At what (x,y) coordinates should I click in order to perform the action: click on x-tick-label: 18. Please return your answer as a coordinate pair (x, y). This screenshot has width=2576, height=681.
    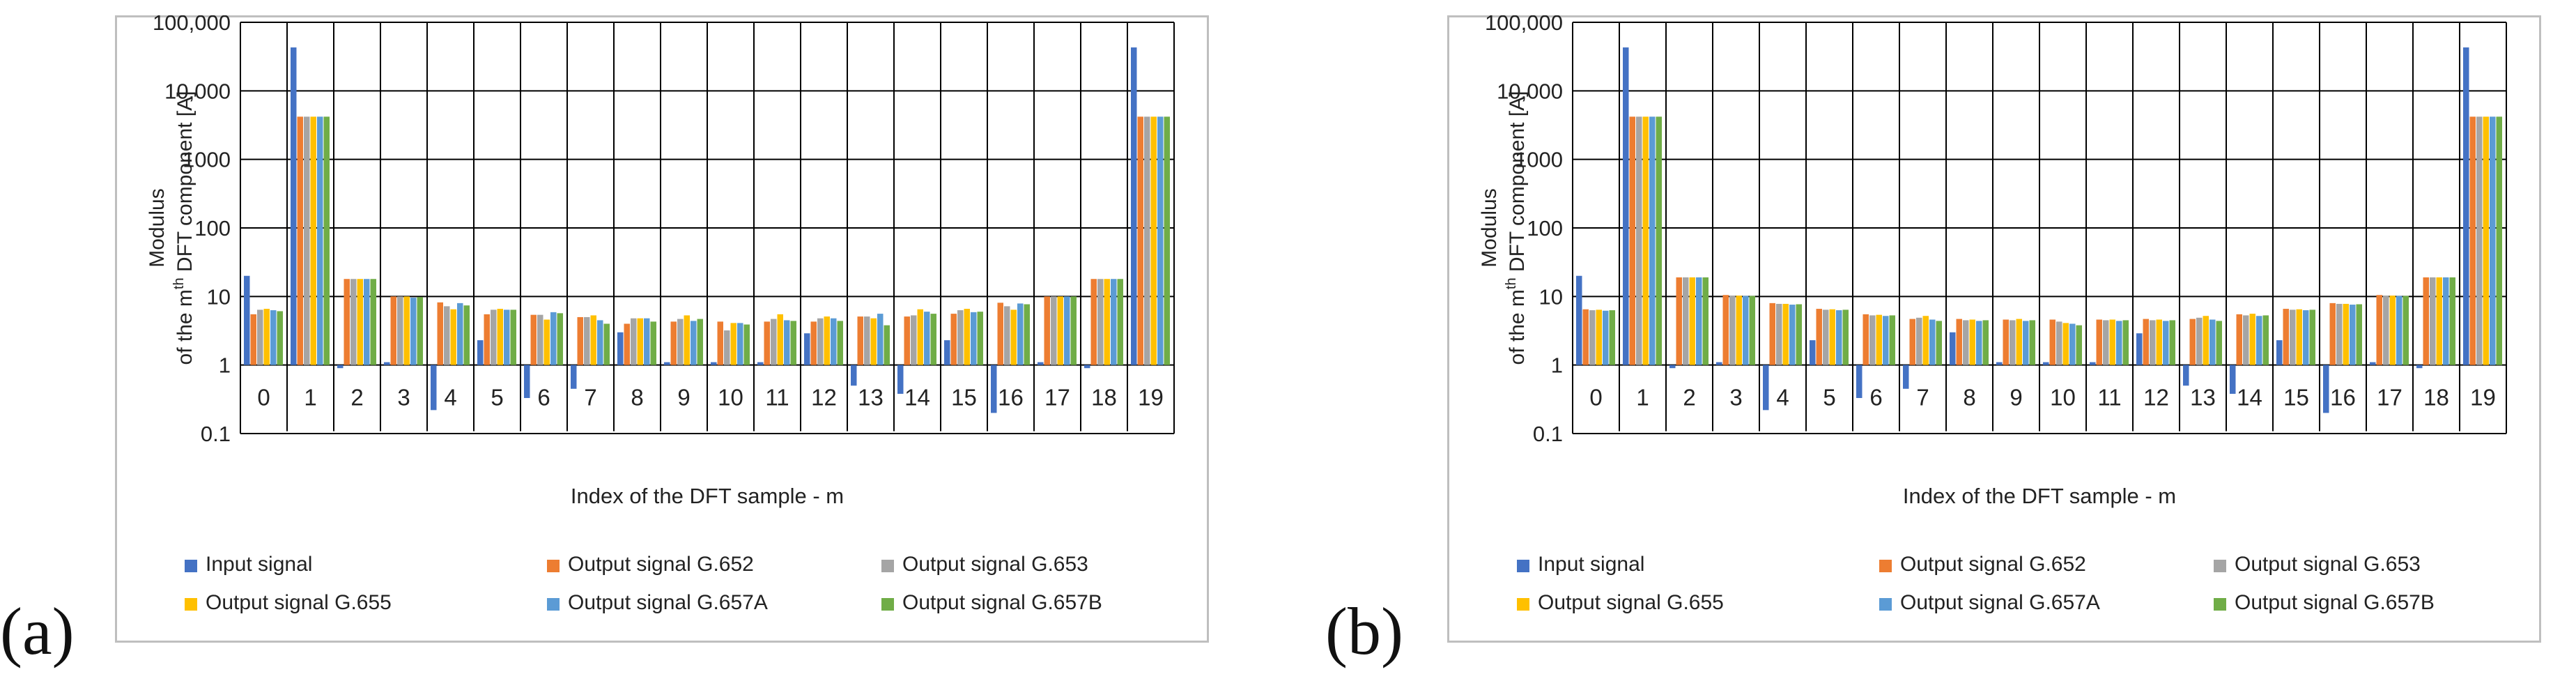
    Looking at the image, I should click on (1104, 398).